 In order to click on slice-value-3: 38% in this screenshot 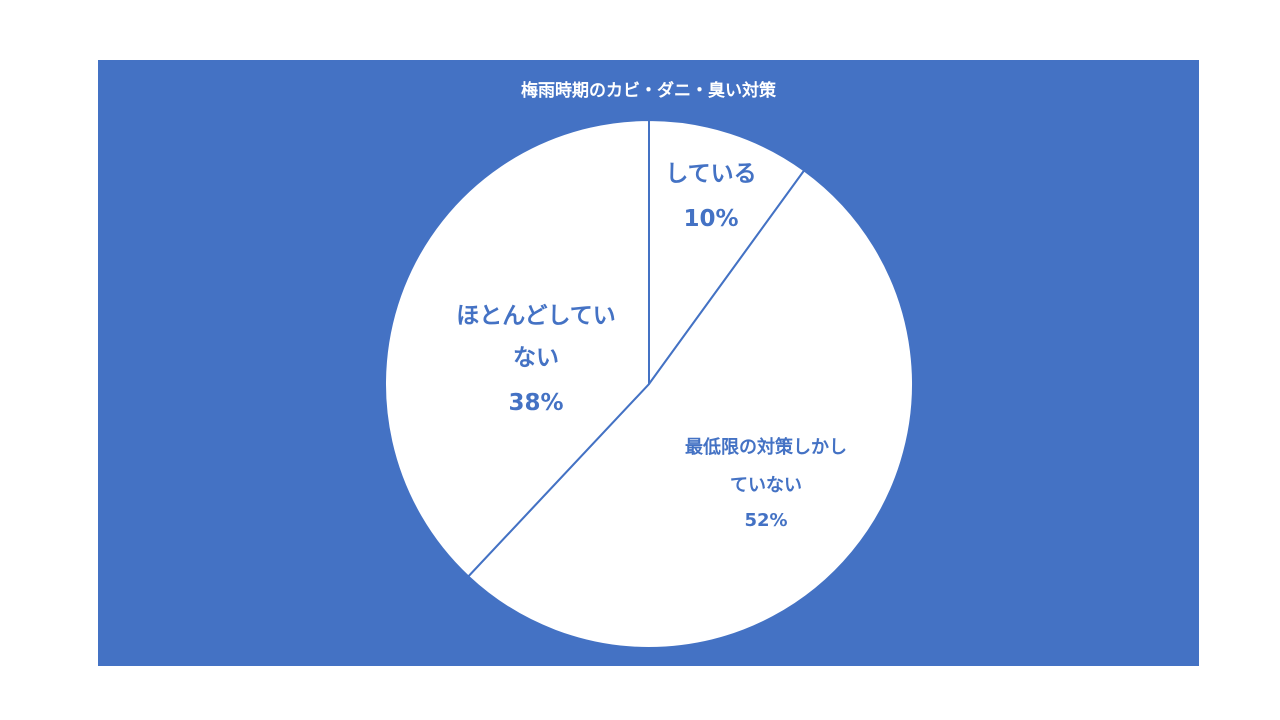, I will do `click(535, 403)`.